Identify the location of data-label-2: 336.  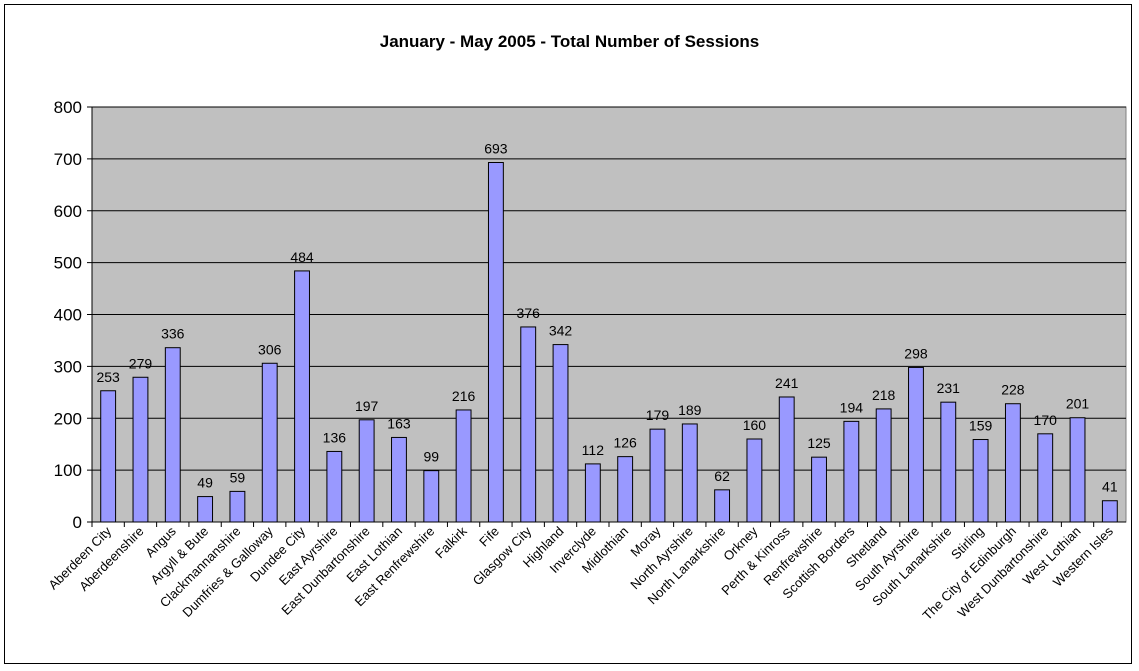
(173, 334).